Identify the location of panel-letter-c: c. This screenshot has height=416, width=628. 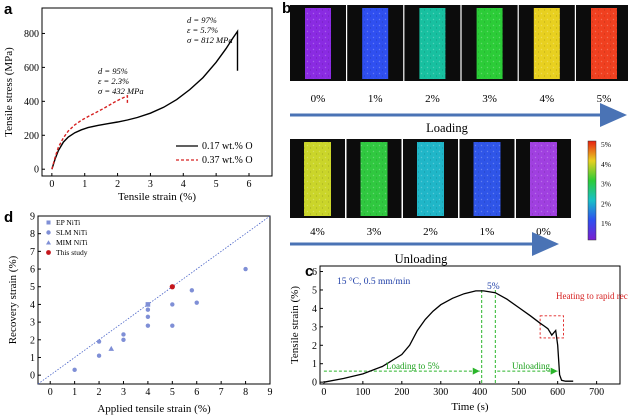
(309, 271).